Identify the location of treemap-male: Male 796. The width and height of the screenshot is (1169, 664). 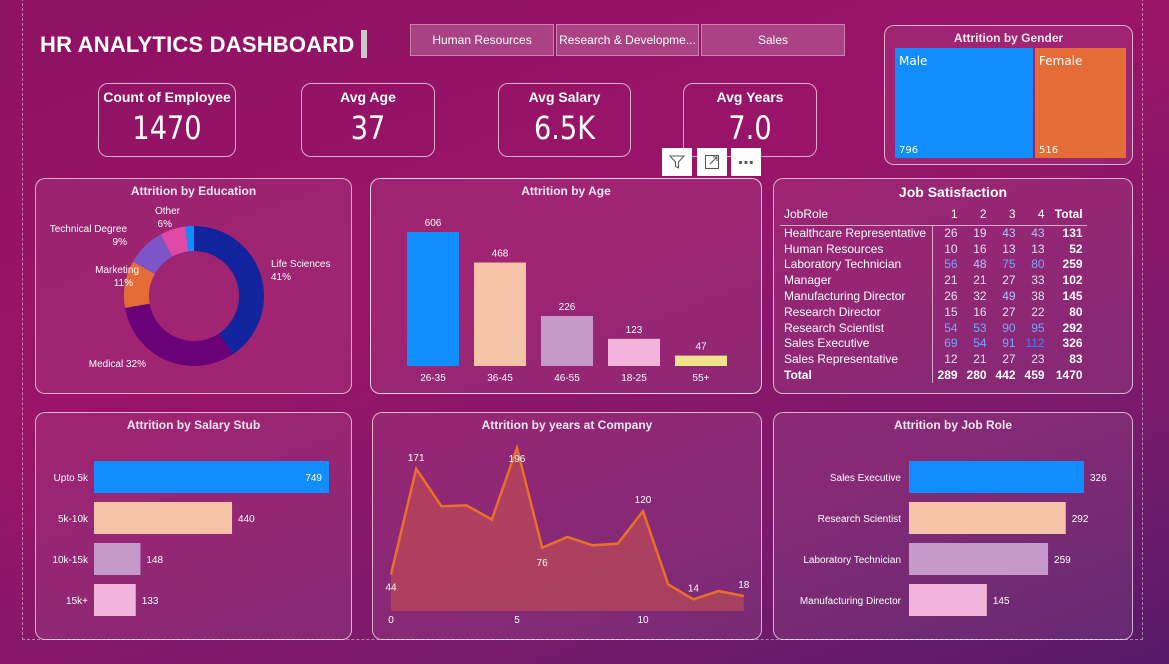
(964, 103).